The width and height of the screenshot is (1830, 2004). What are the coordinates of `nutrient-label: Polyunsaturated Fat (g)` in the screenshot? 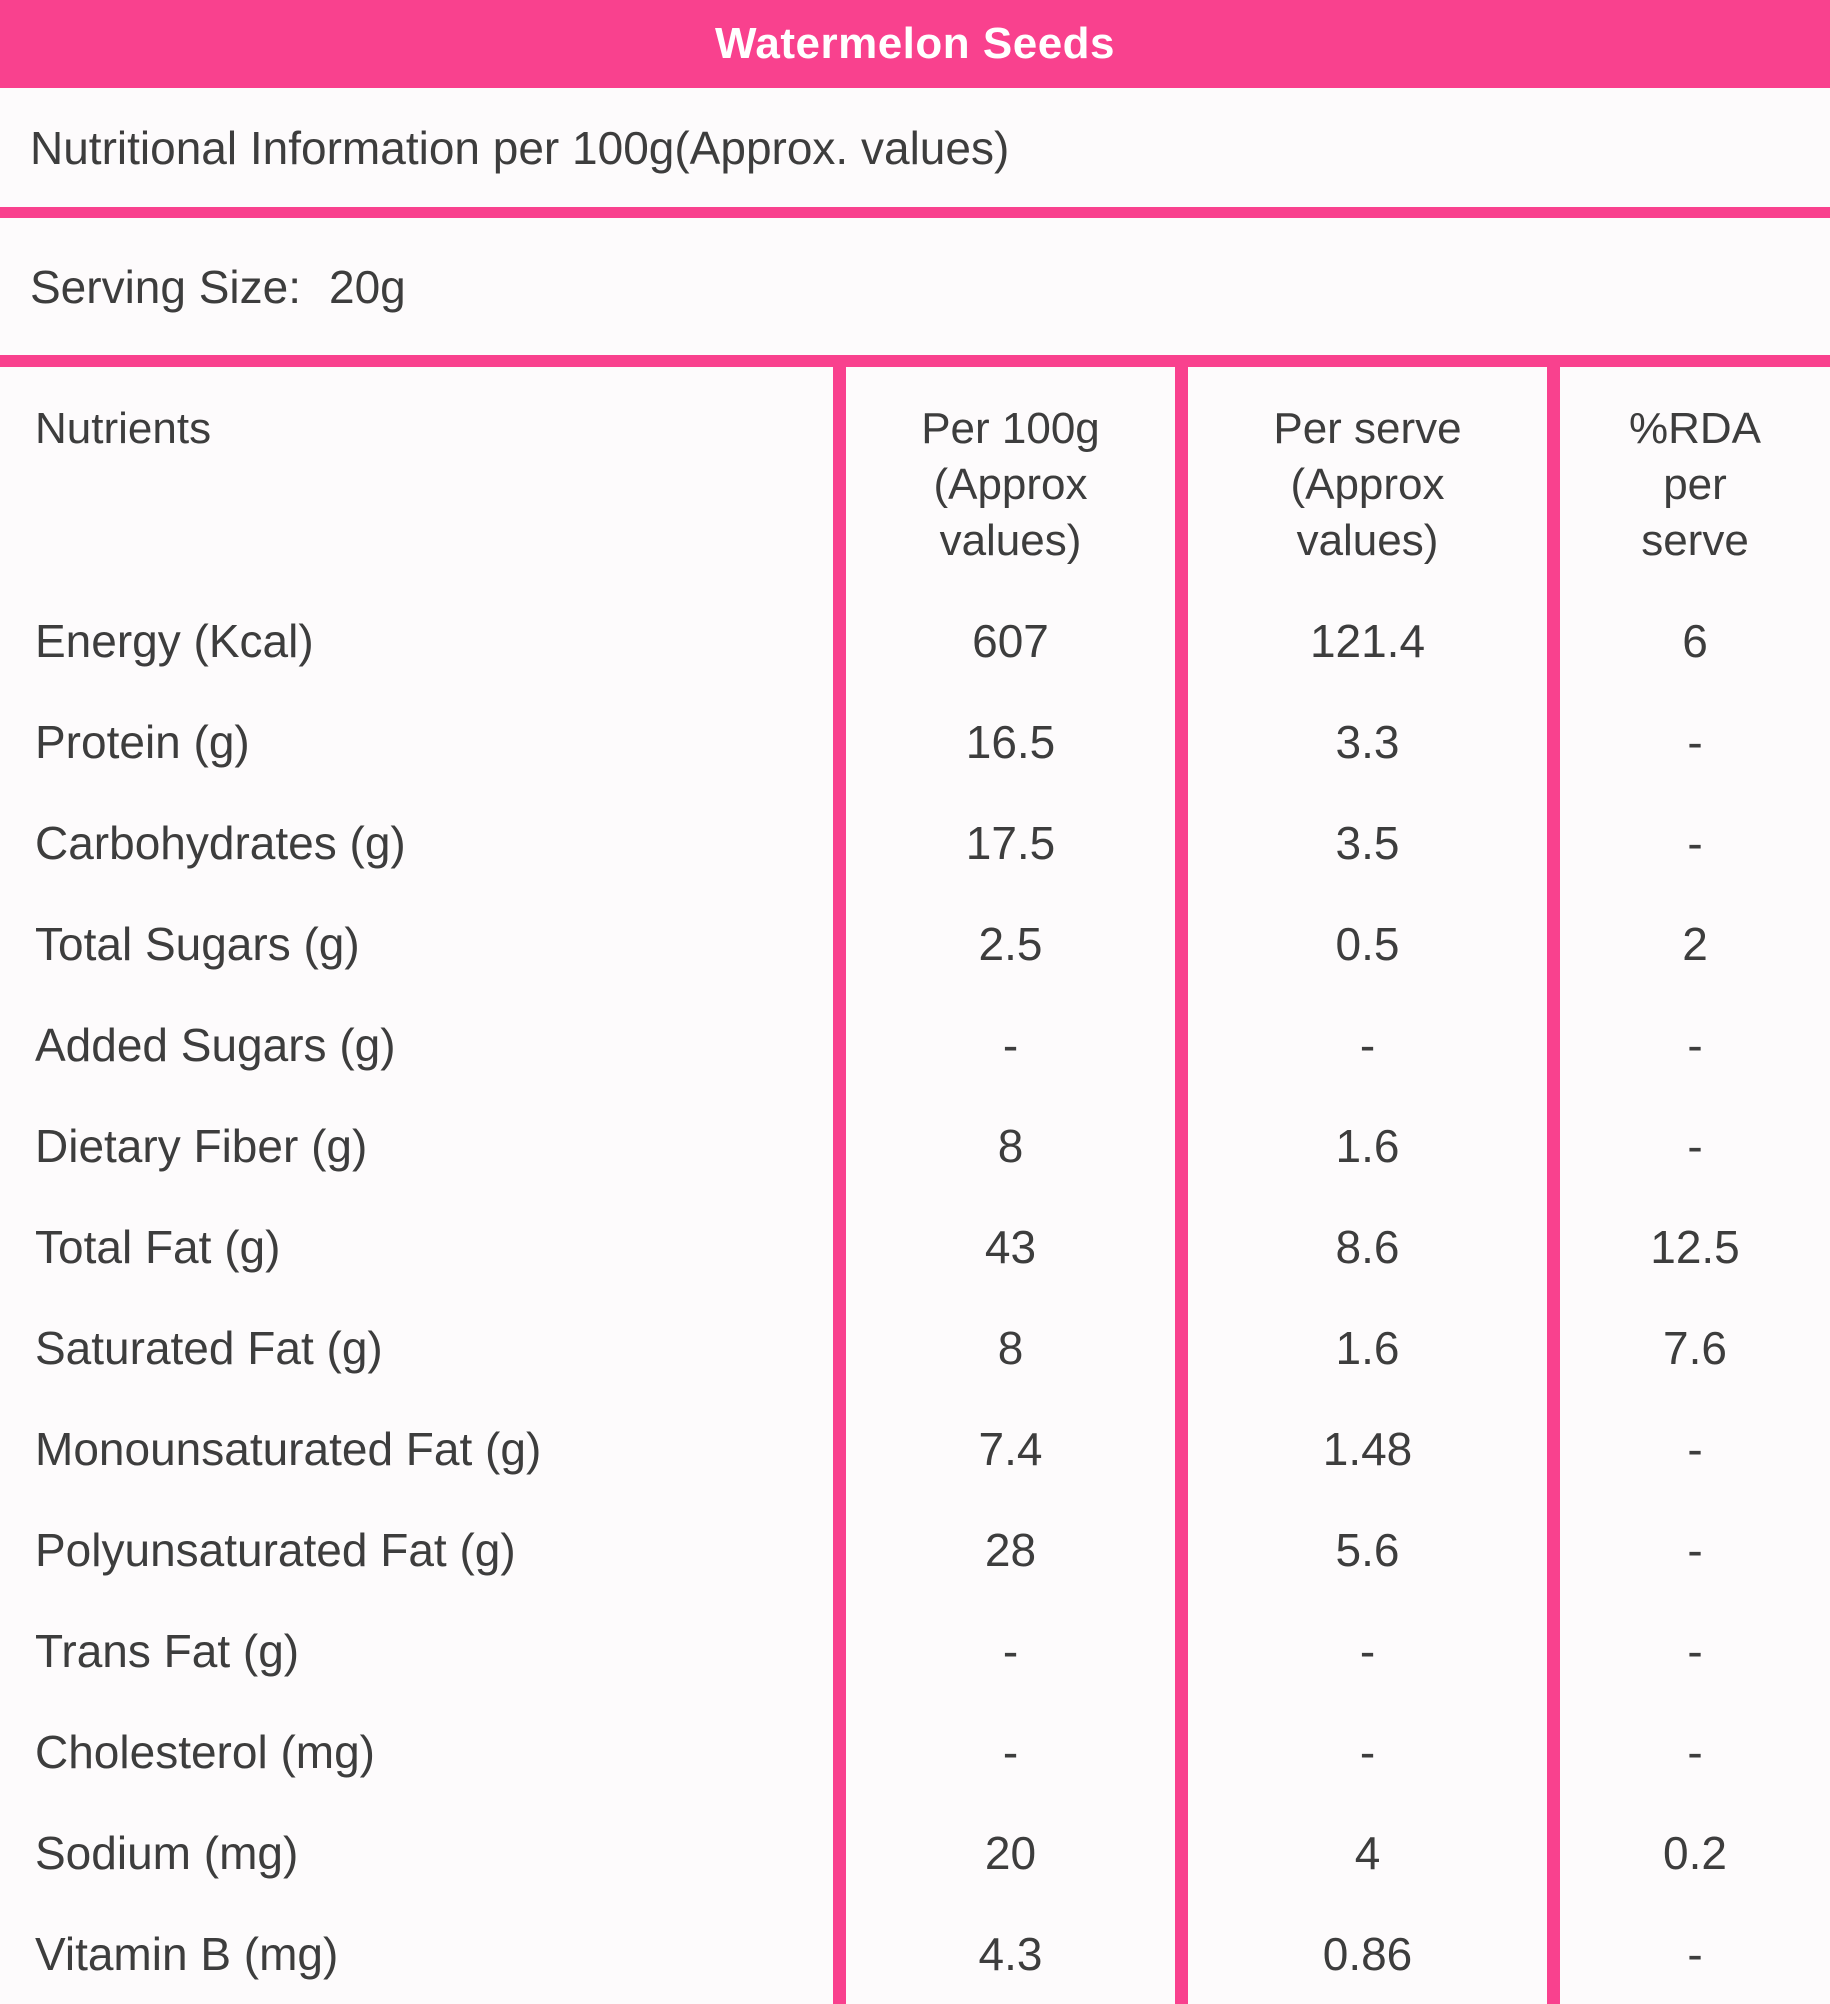 It's located at (275, 1549).